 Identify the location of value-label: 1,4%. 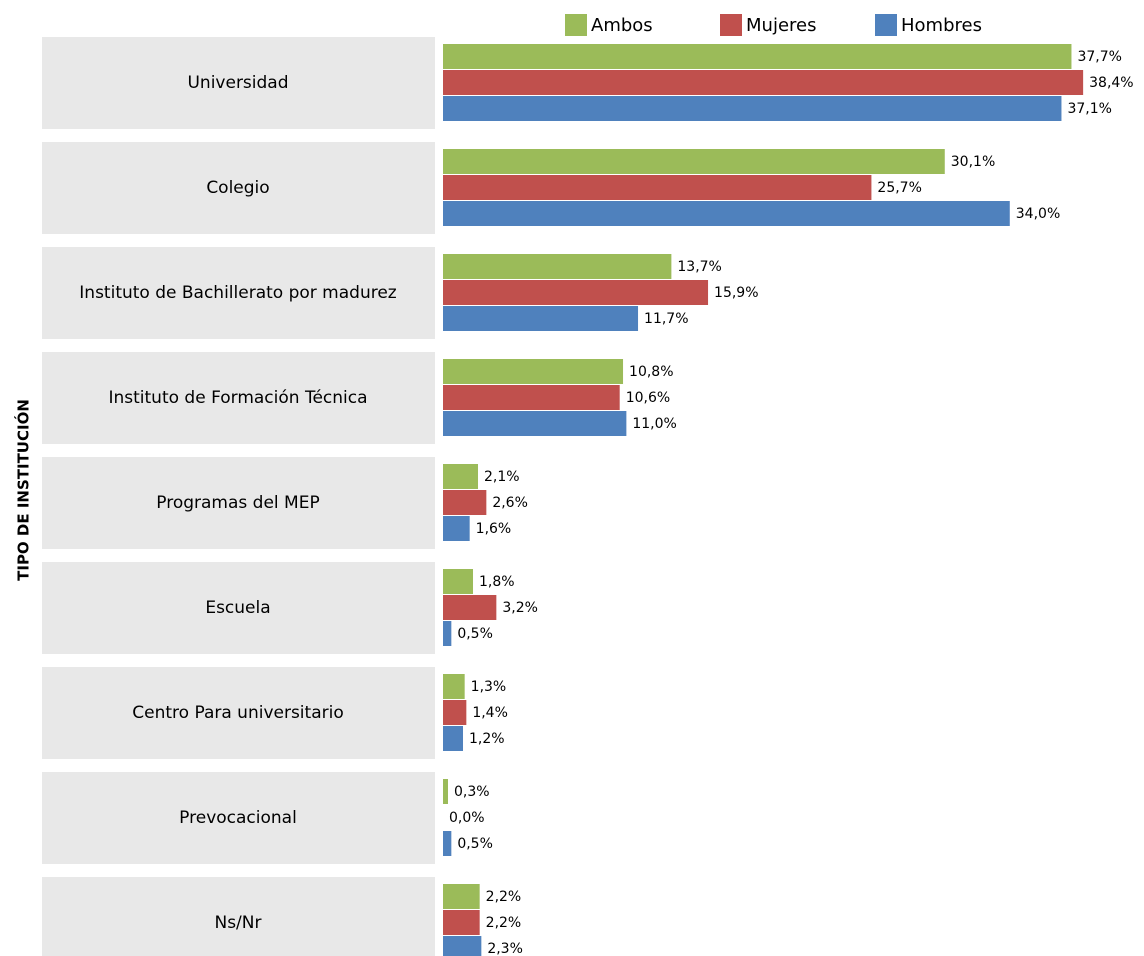
(490, 713).